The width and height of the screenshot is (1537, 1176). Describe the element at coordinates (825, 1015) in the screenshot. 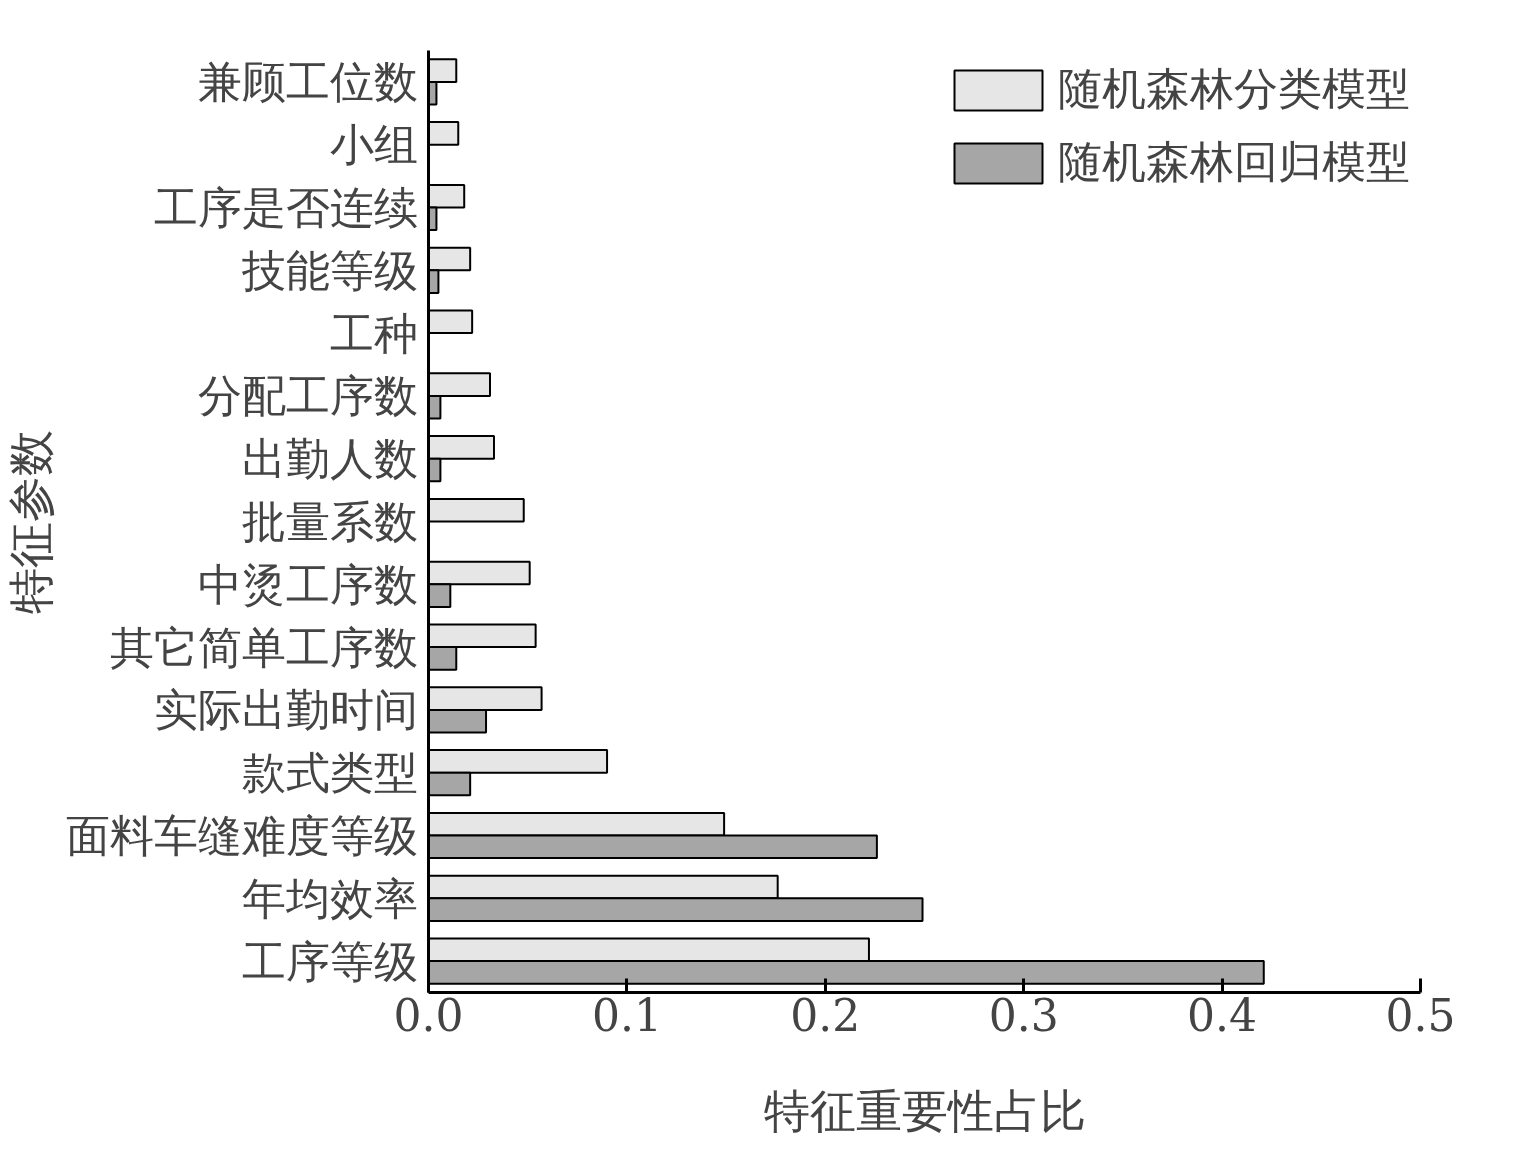

I see `x-tick-label: 0.2` at that location.